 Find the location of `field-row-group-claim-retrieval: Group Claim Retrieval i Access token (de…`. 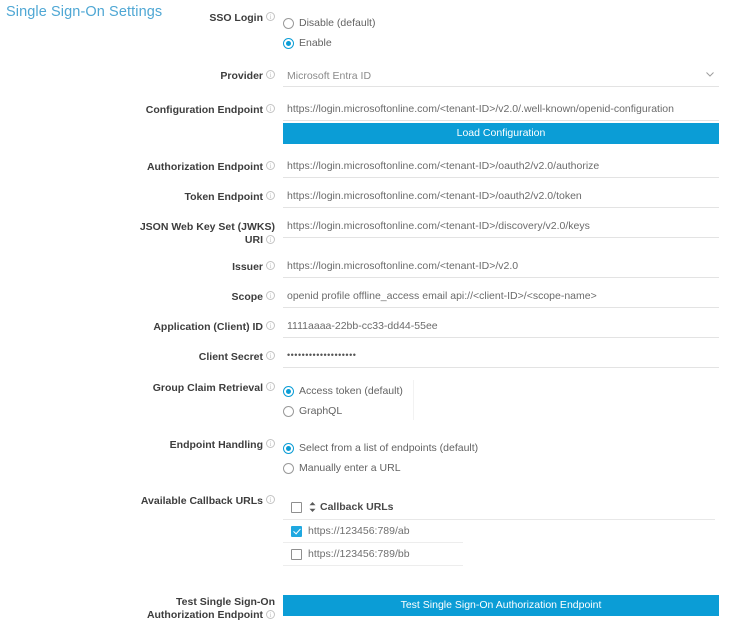

field-row-group-claim-retrieval: Group Claim Retrieval i Access token (de… is located at coordinates (365, 401).